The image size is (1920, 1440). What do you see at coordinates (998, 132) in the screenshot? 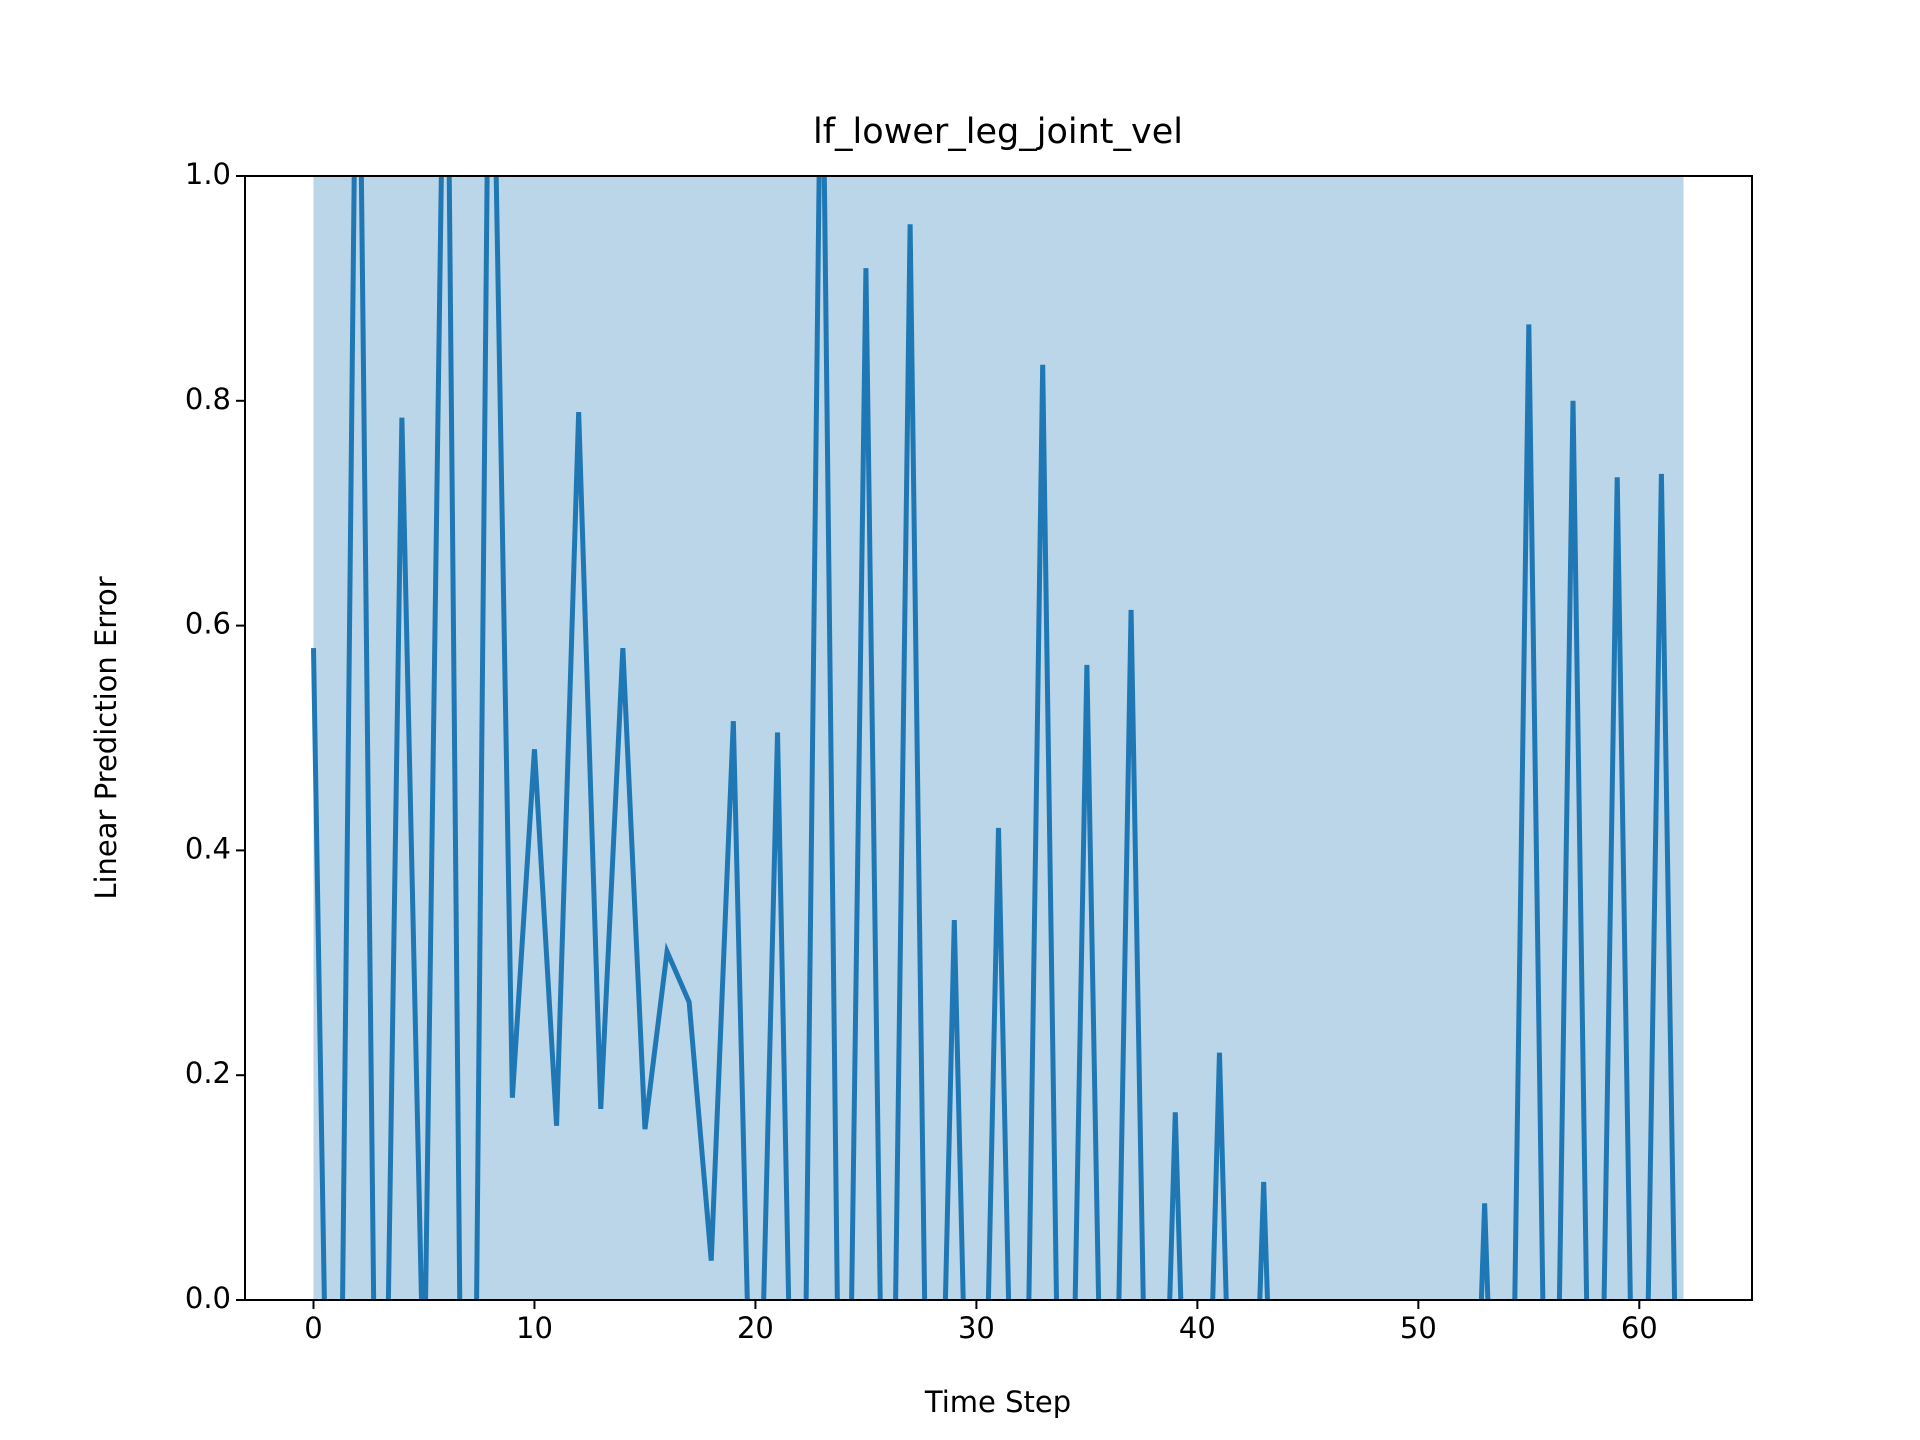
I see `chart-title: lf_lower_leg_joint_vel` at bounding box center [998, 132].